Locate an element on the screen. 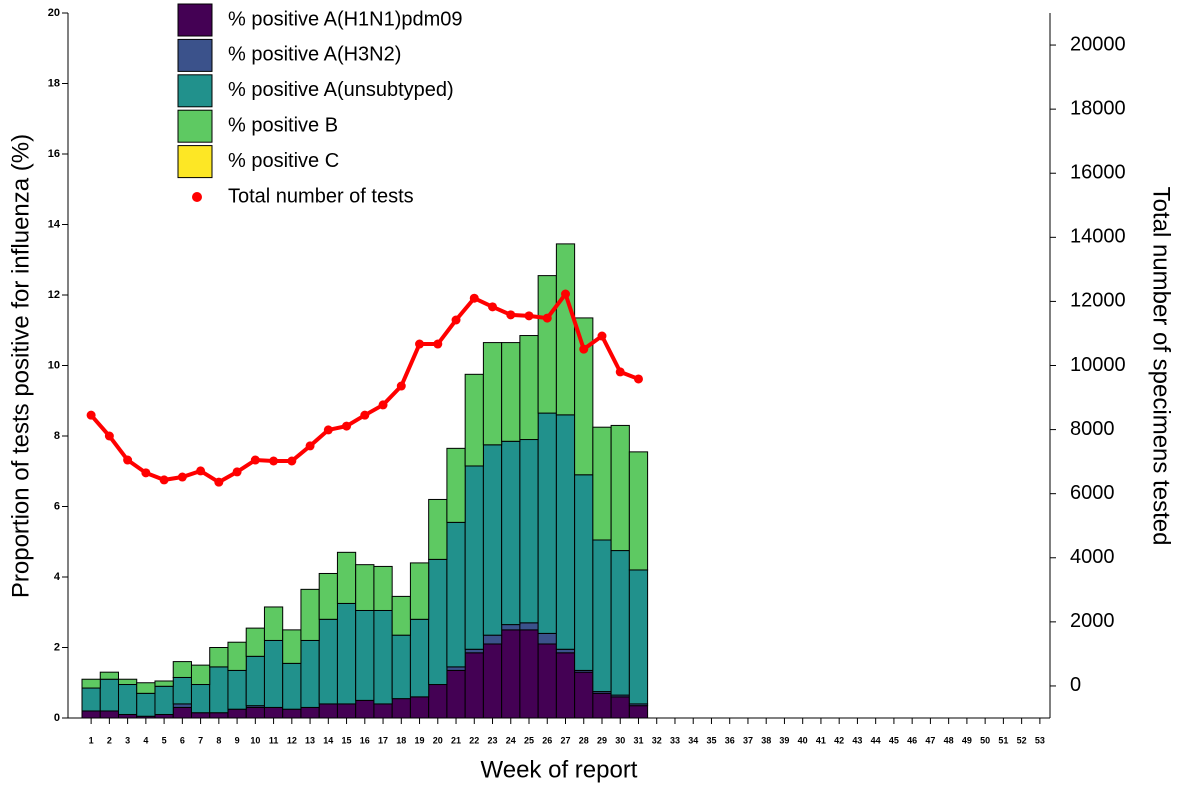 Image resolution: width=1181 pixels, height=787 pixels. x-tick-label: 17 is located at coordinates (383, 740).